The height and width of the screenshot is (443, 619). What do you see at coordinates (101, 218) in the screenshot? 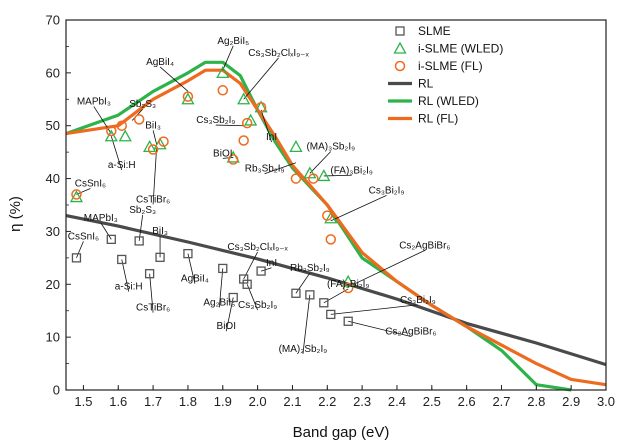
I see `annotation-label-16: MAPbI₃` at bounding box center [101, 218].